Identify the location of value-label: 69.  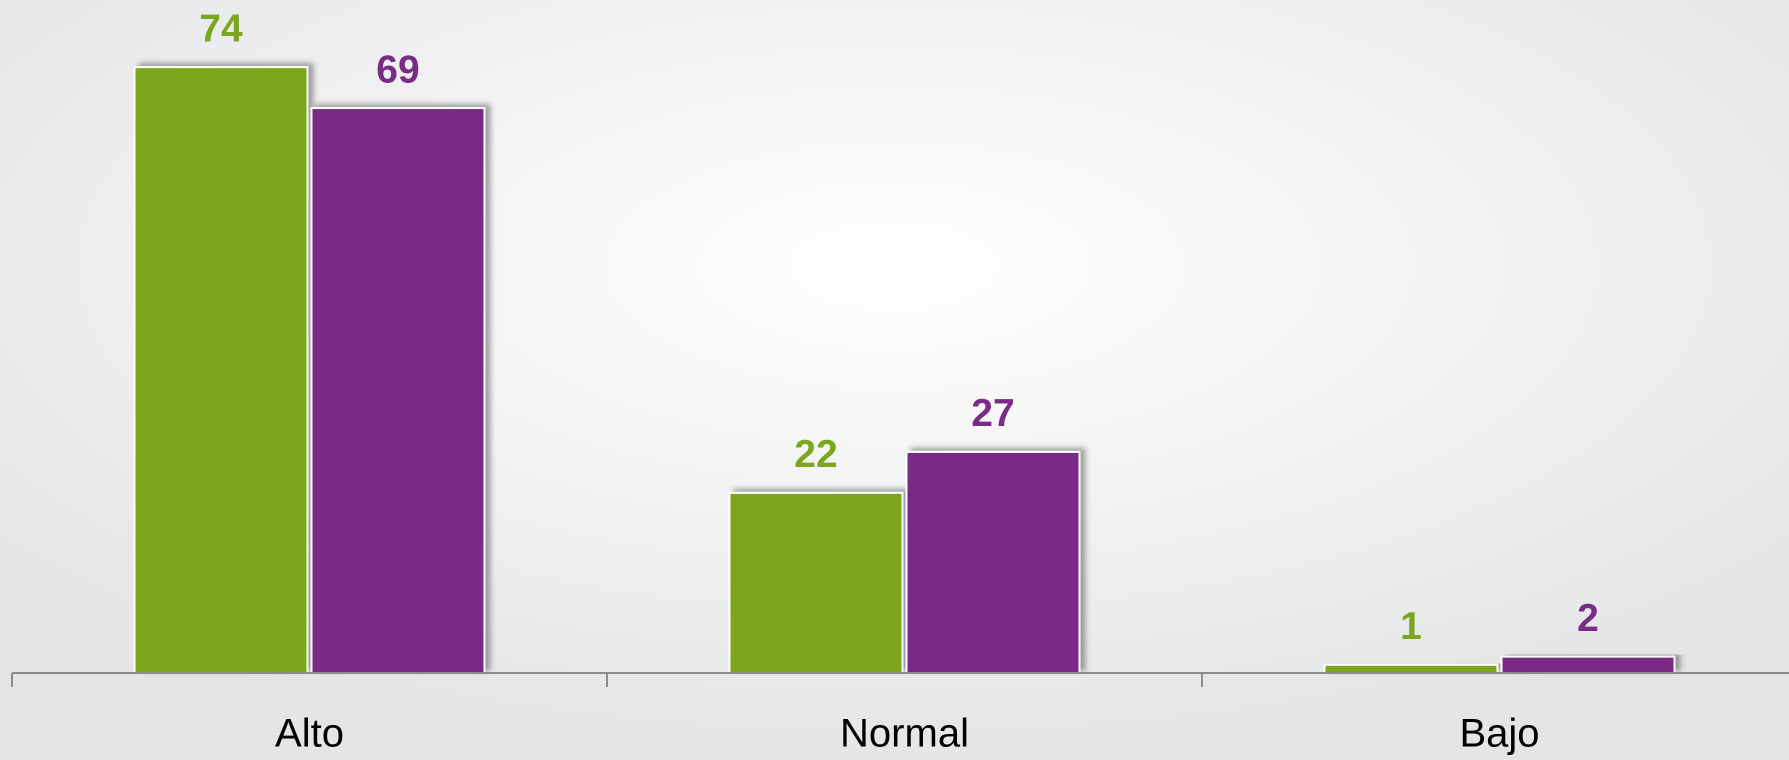
(397, 69).